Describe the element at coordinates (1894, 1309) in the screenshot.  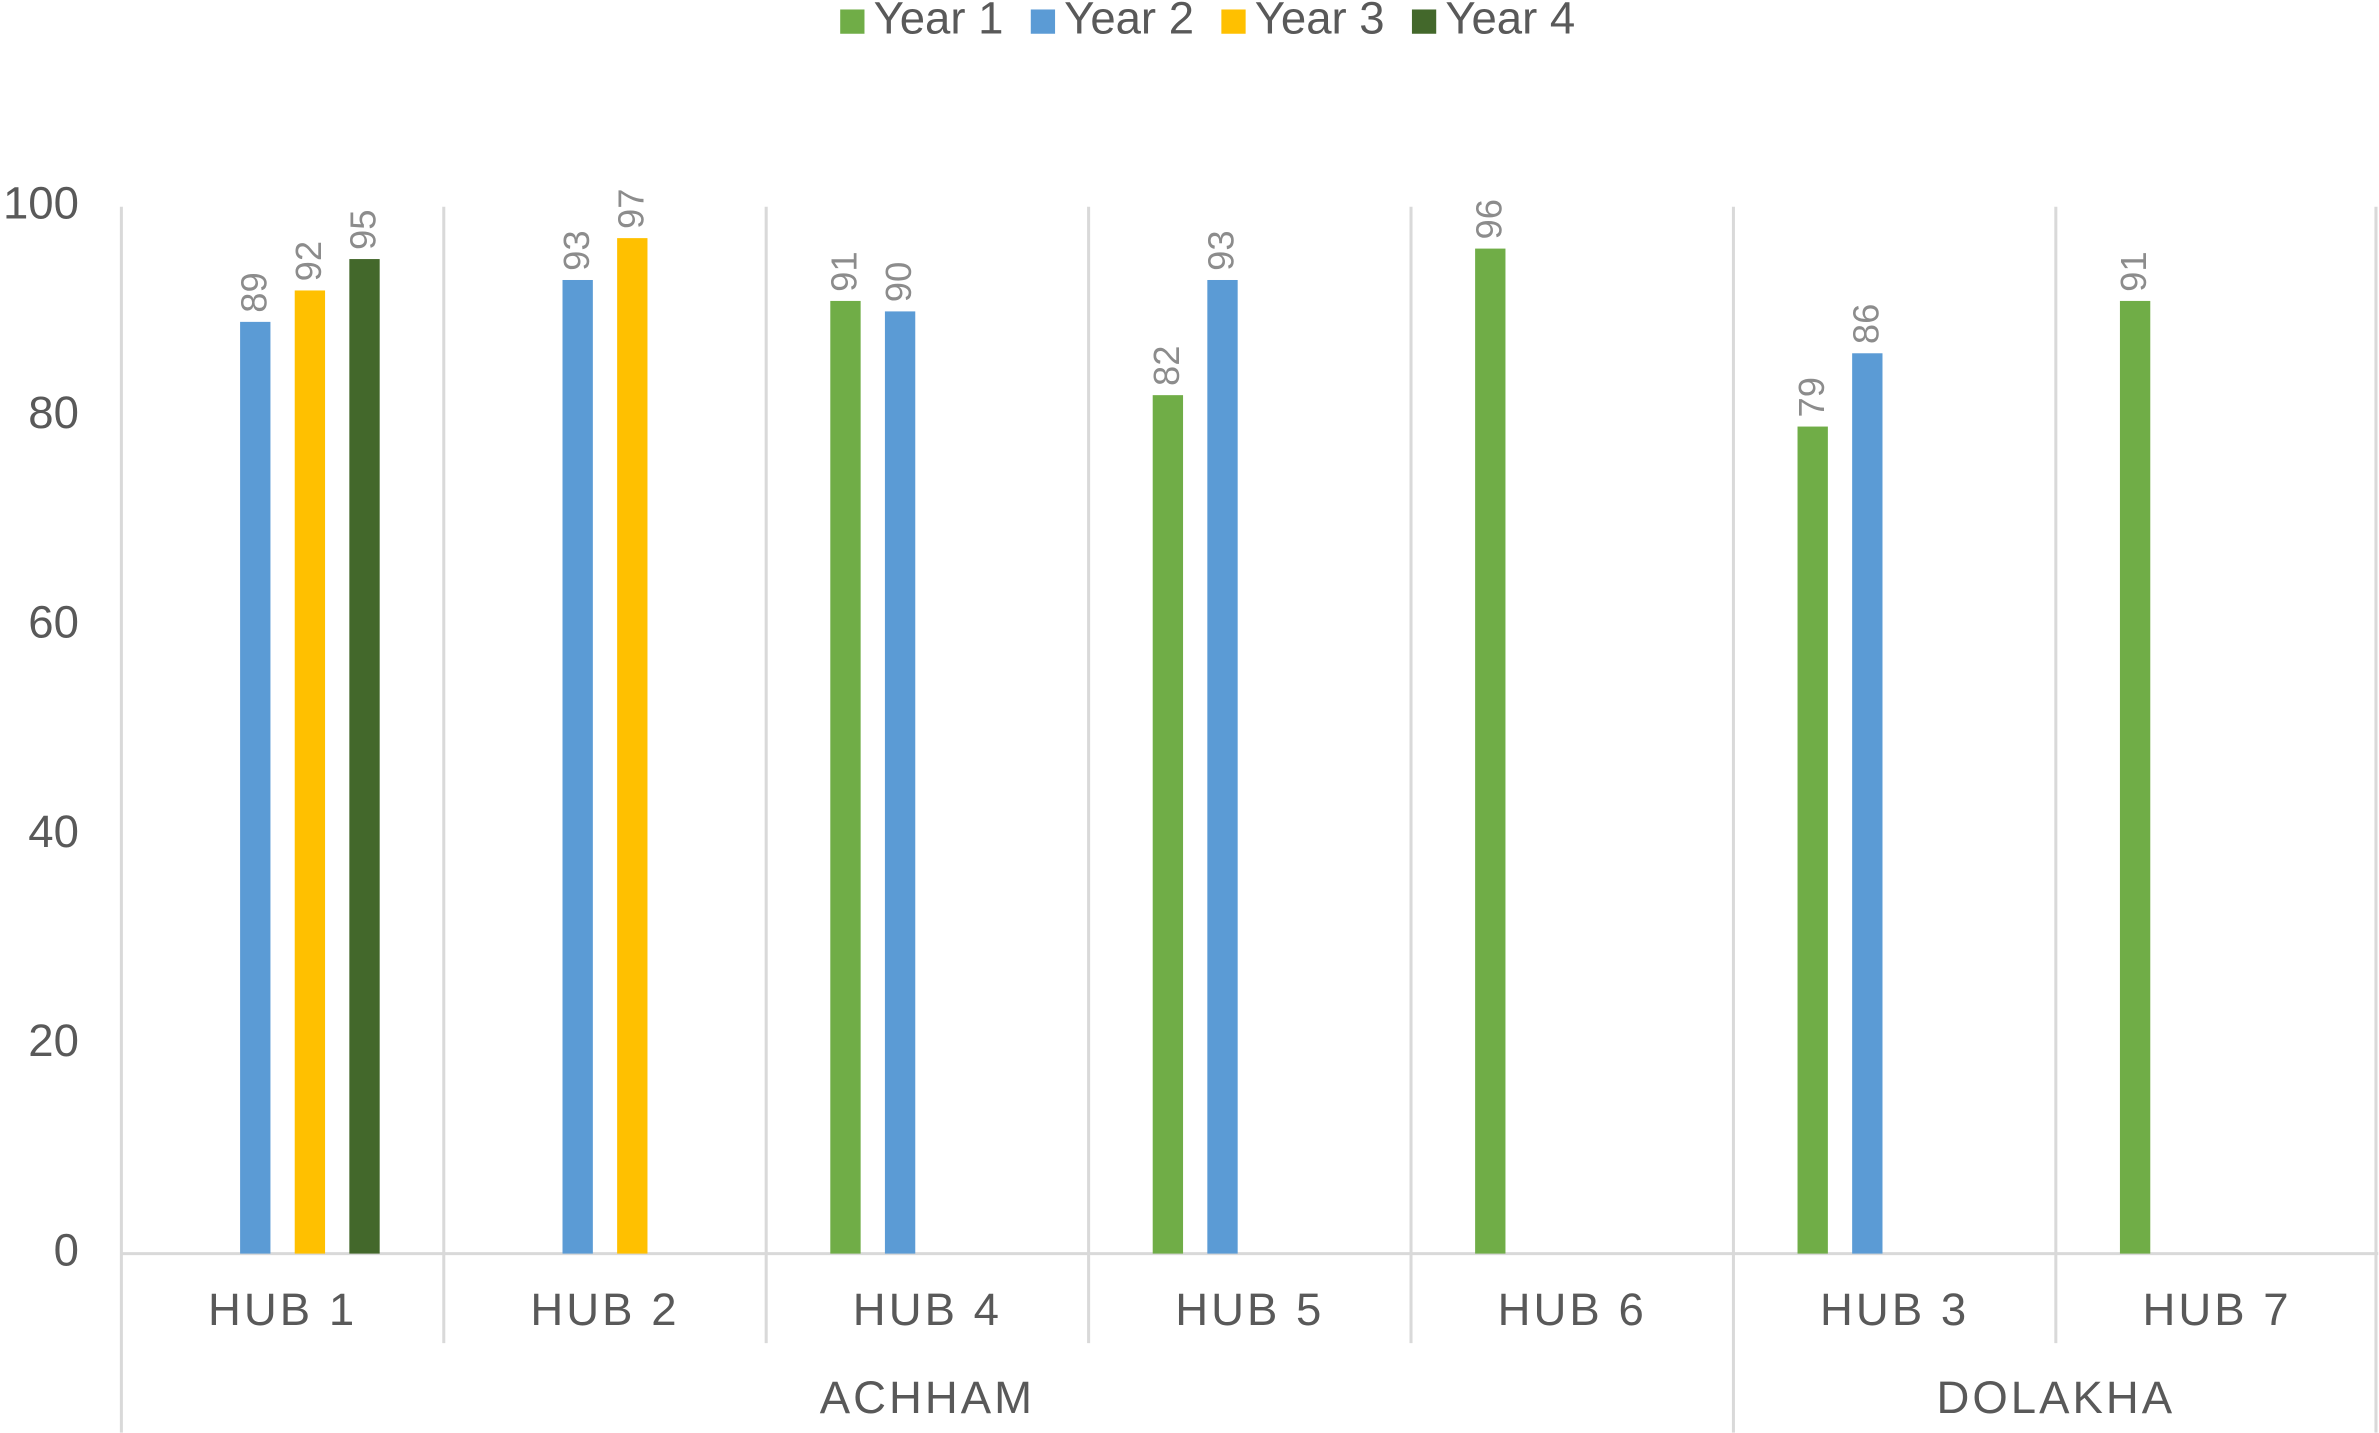
I see `x-tick-label: HUB 3` at that location.